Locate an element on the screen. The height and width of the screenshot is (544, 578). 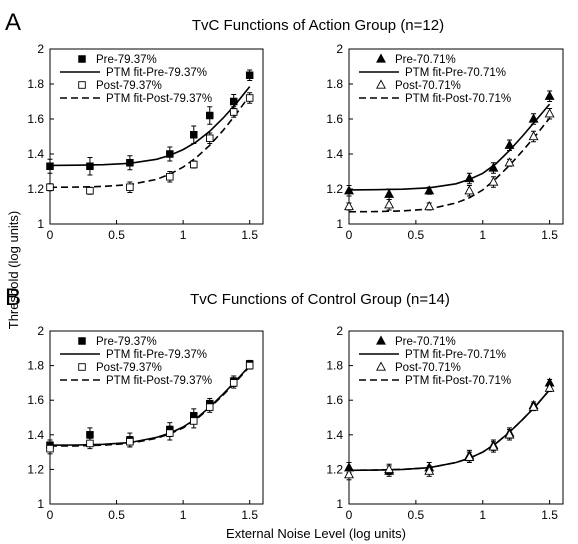
legend-label: Post-79.37% is located at coordinates (129, 368).